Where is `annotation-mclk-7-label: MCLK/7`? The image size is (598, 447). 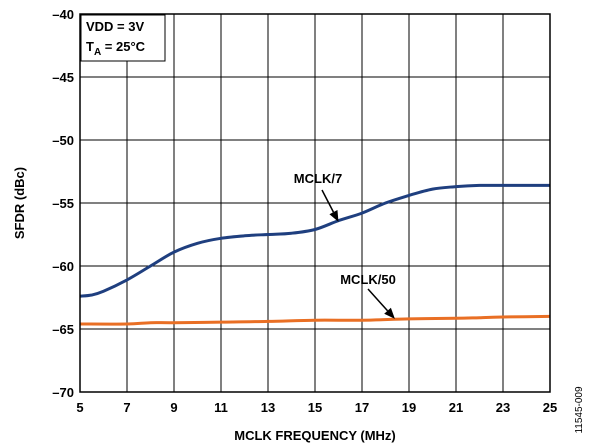 annotation-mclk-7-label: MCLK/7 is located at coordinates (318, 178).